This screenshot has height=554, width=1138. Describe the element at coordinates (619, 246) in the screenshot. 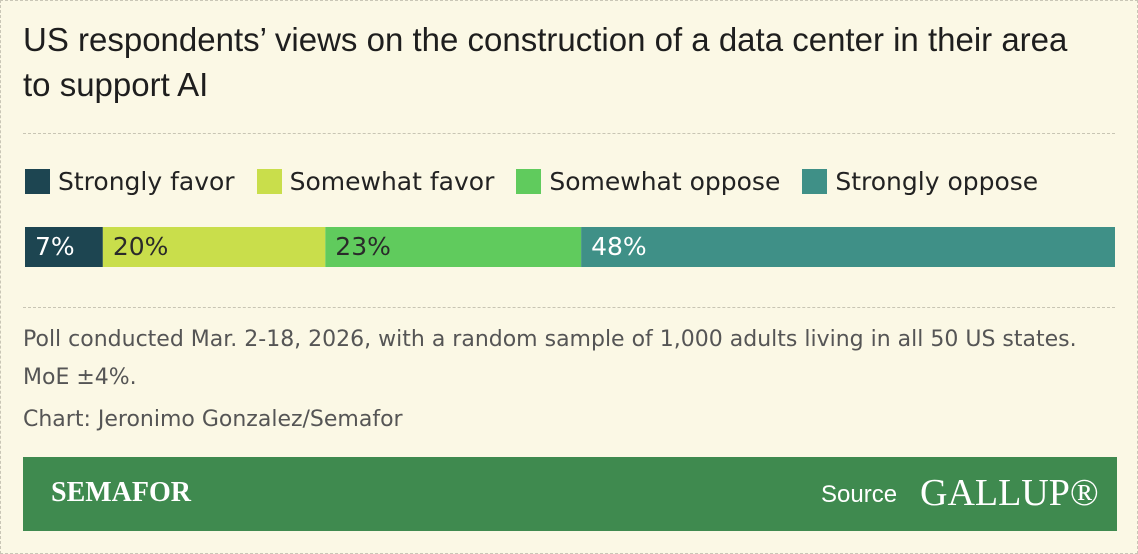

I see `value-label: 48%` at that location.